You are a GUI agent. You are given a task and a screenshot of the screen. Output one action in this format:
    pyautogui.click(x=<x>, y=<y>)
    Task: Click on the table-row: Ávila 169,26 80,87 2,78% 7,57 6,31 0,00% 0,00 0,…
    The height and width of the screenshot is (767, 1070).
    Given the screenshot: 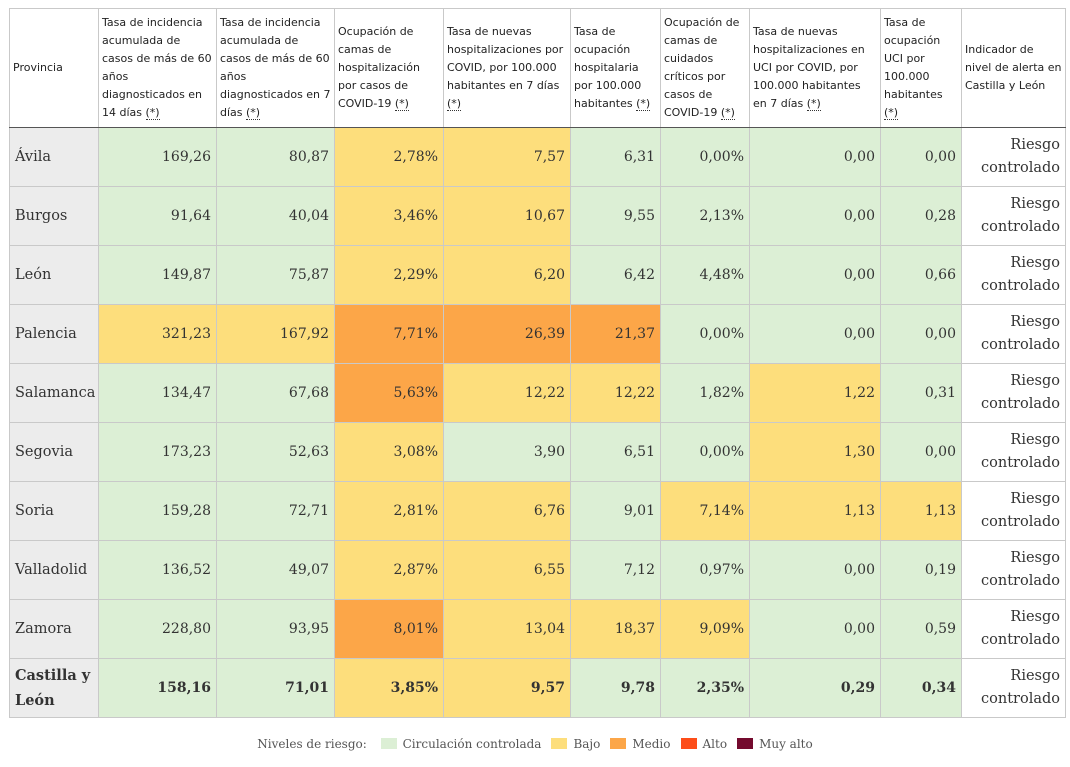 What is the action you would take?
    pyautogui.click(x=537, y=157)
    